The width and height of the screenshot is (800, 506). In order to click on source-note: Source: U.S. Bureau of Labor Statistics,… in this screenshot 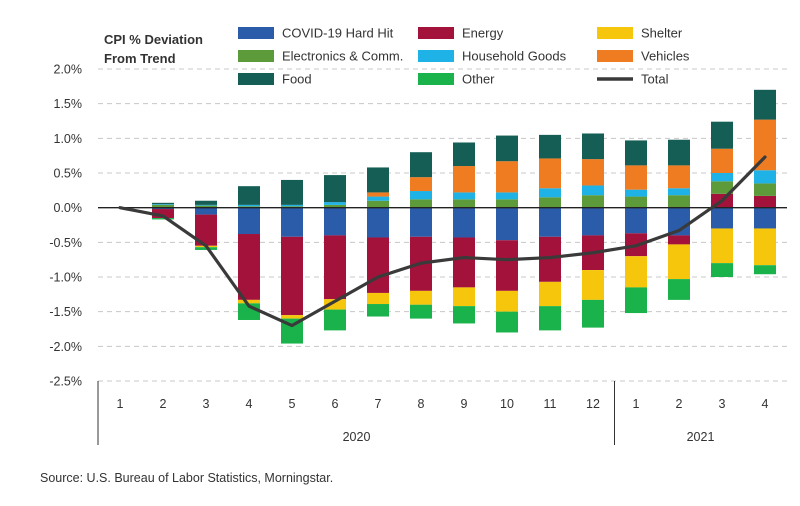, I will do `click(187, 478)`.